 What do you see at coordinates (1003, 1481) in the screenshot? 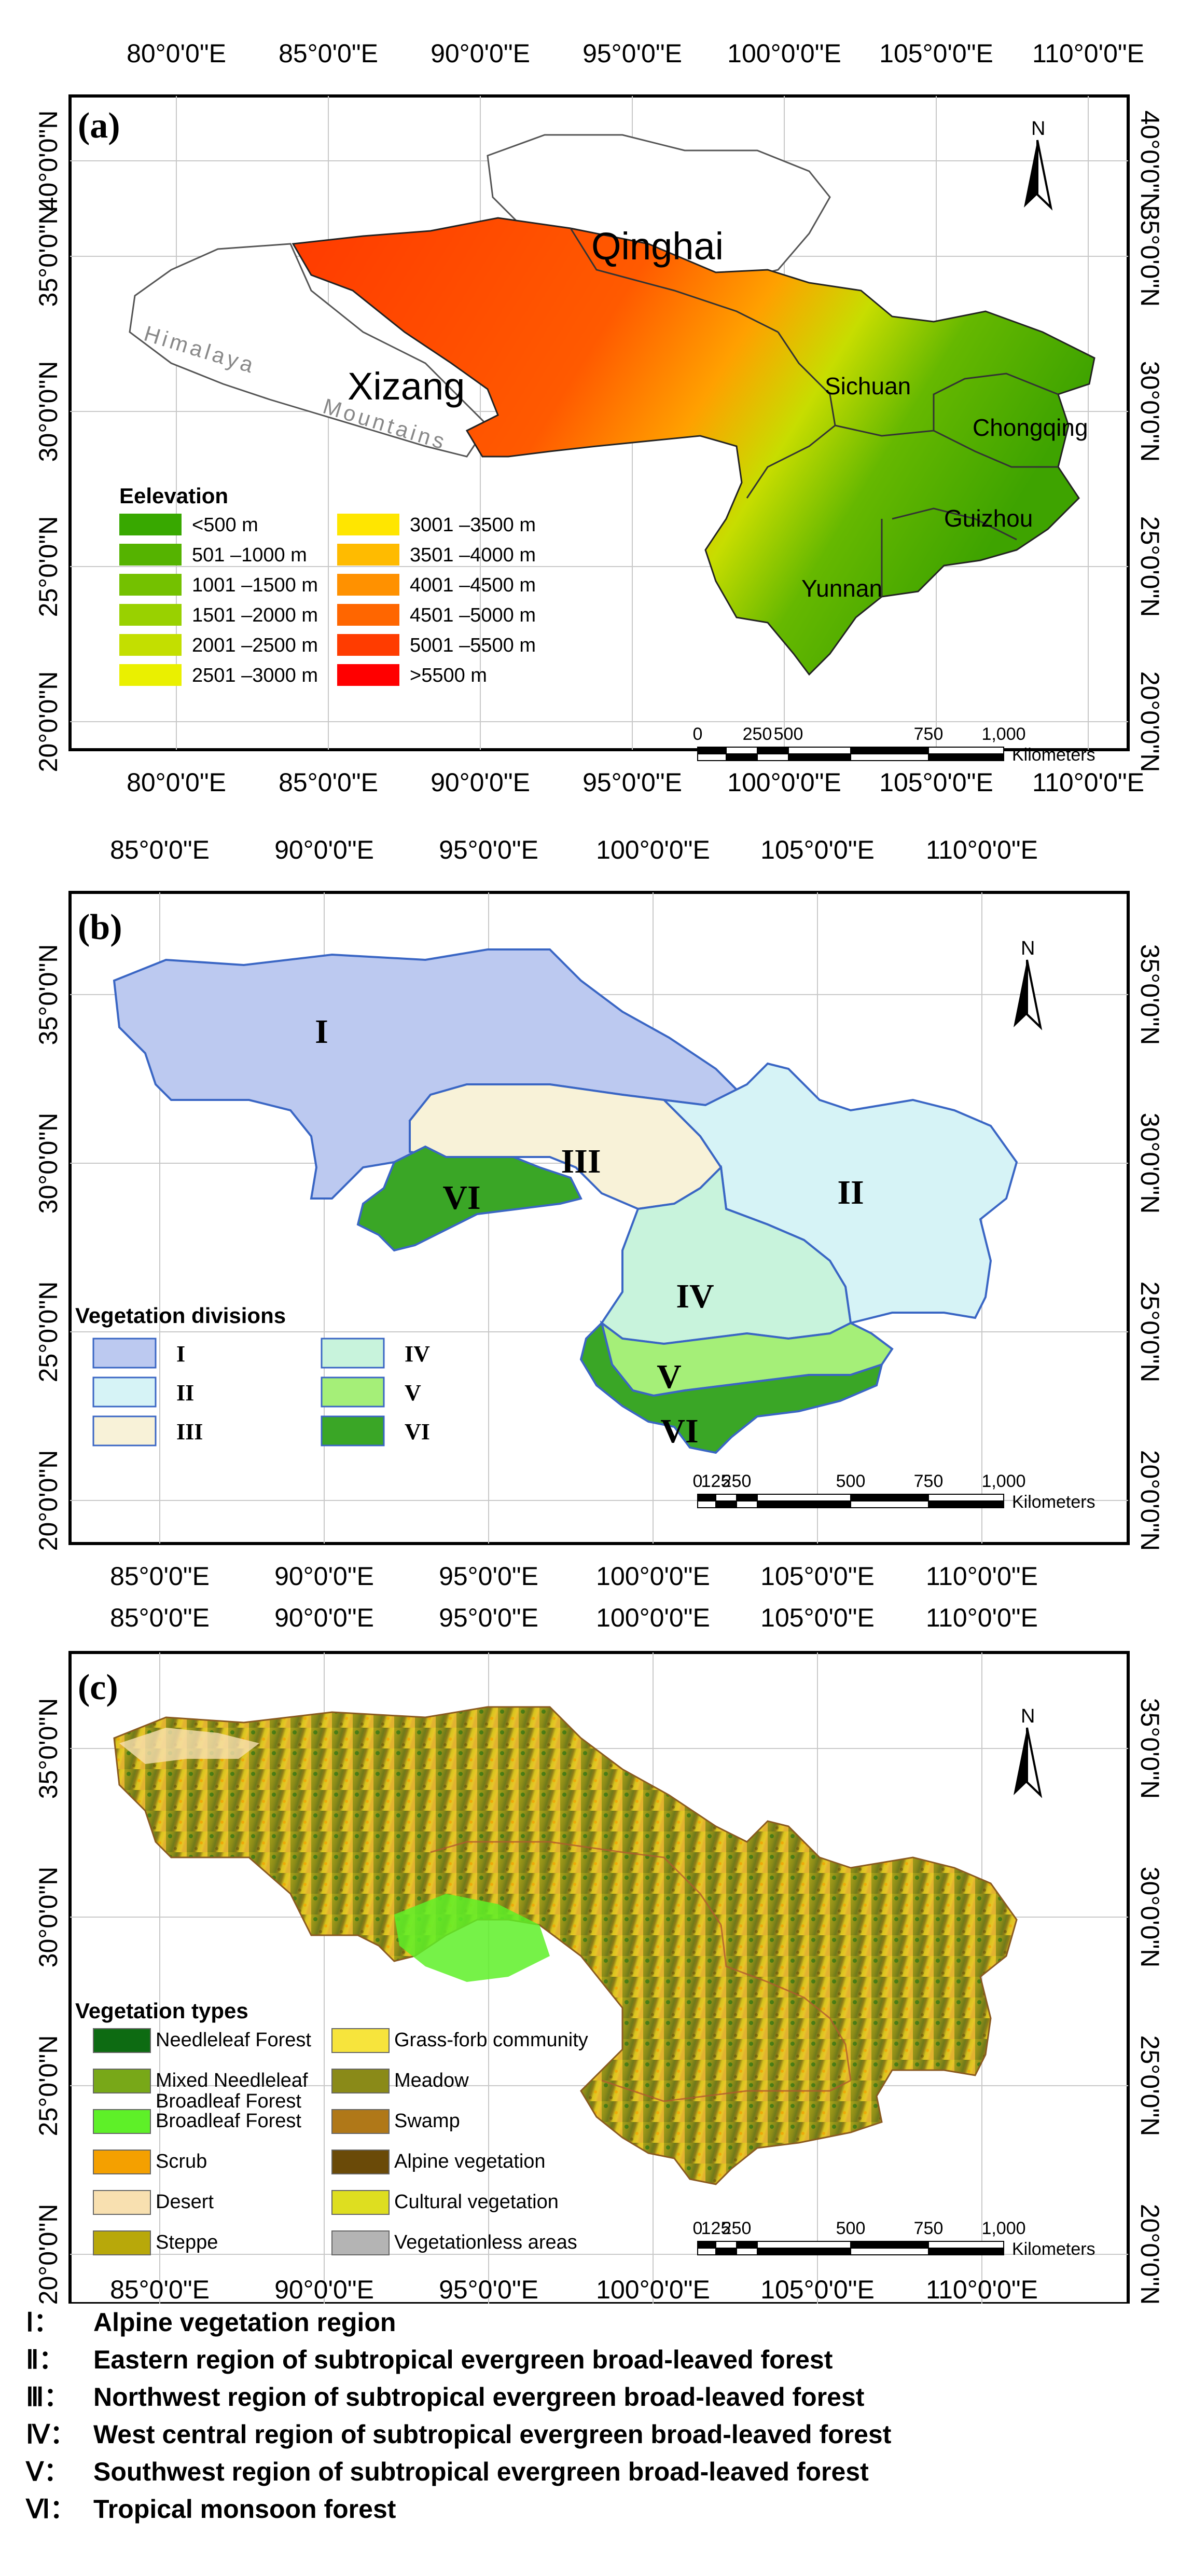
I see `scale-tick-label: 1,000` at bounding box center [1003, 1481].